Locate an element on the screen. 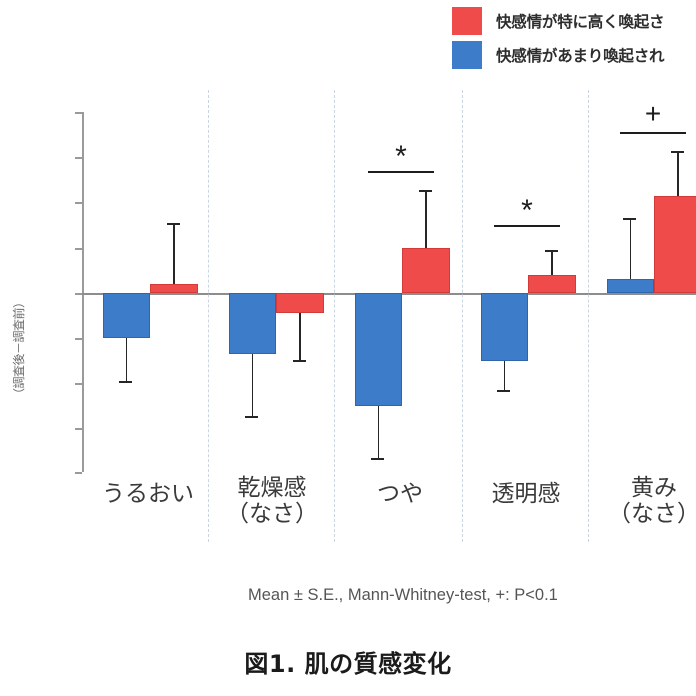 The image size is (696, 696). category-label-tsuya: つや is located at coordinates (400, 494).